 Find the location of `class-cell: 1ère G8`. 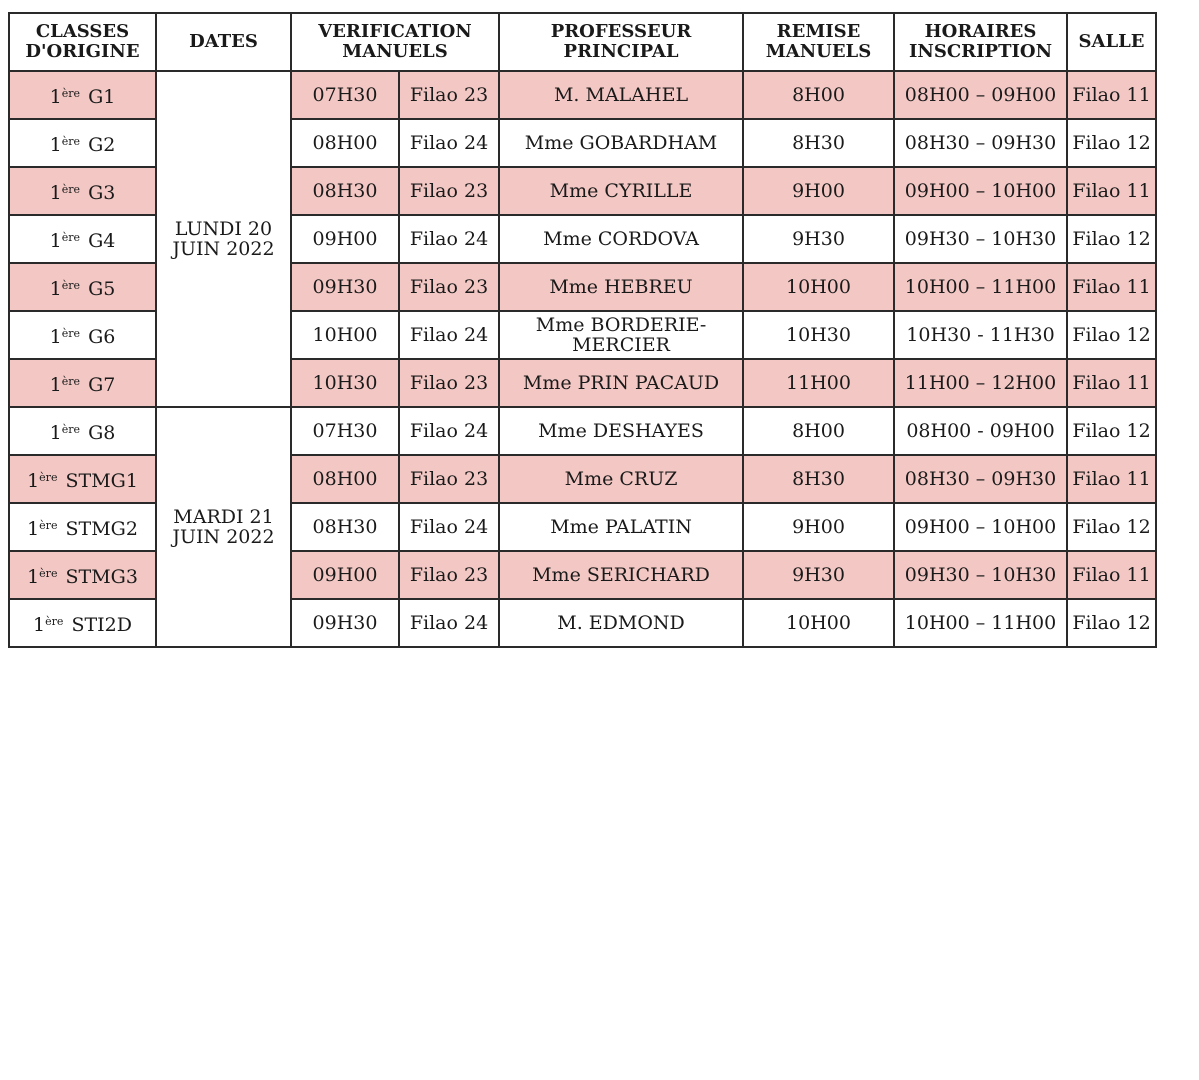

class-cell: 1ère G8 is located at coordinates (82, 431).